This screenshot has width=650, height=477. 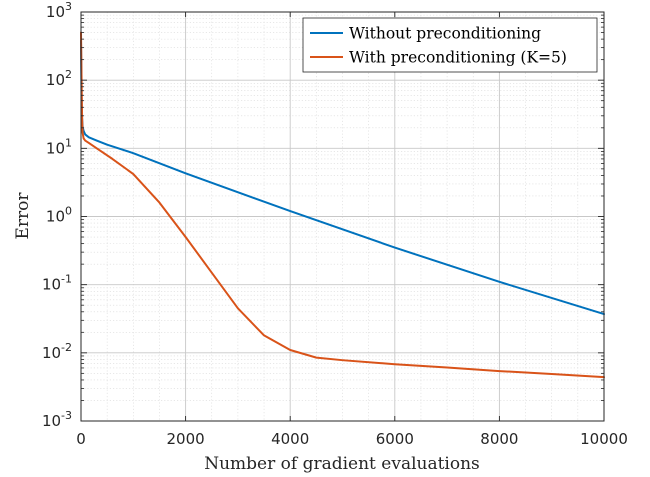 What do you see at coordinates (23, 216) in the screenshot?
I see `y-axis-label: Error` at bounding box center [23, 216].